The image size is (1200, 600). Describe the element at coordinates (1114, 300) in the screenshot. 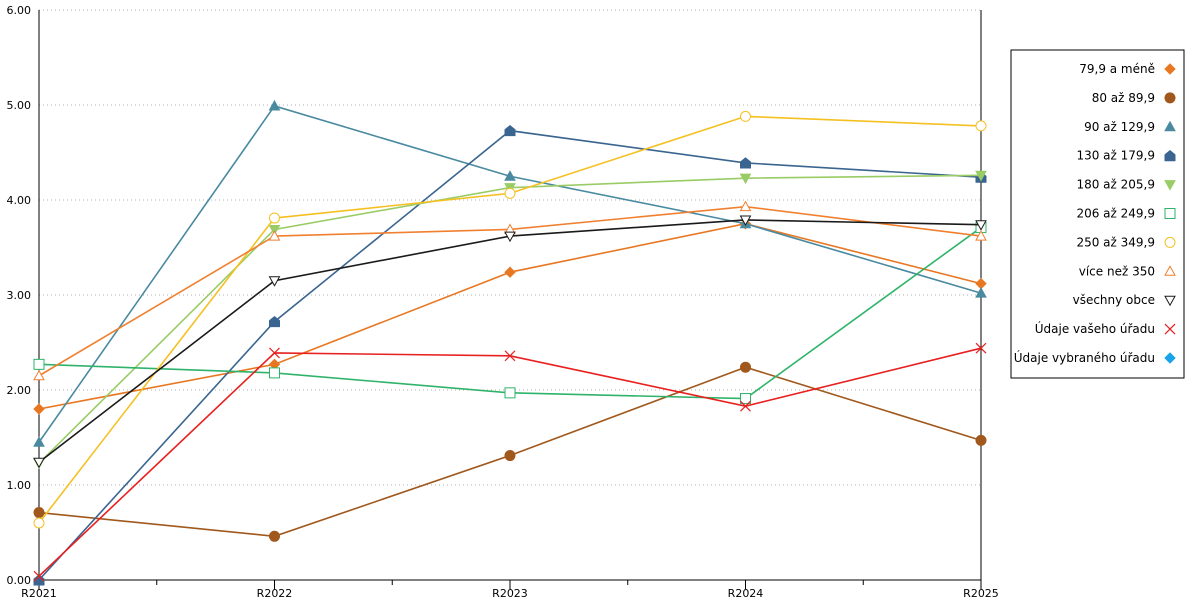

I see `legend-label: všechny obce` at that location.